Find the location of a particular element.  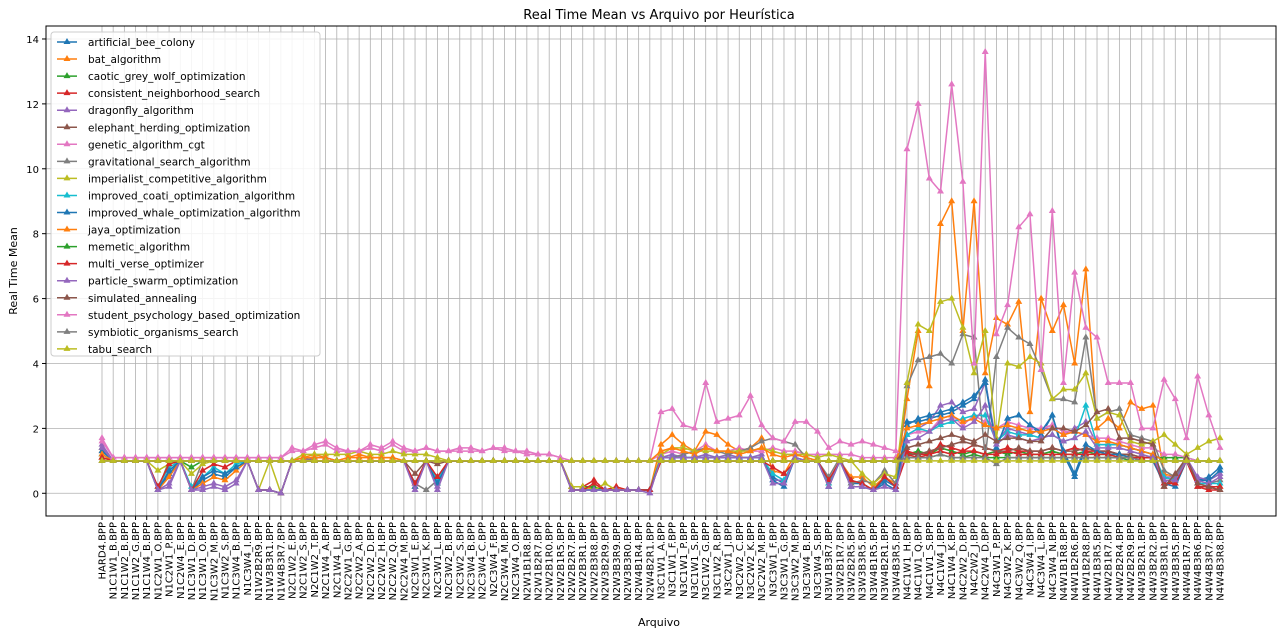

legend-item: artificial_bee_colony is located at coordinates (126, 43).